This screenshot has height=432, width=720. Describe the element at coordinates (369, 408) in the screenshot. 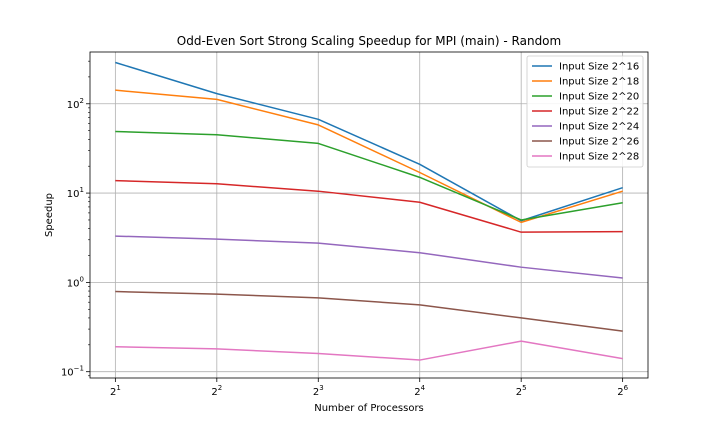

I see `x-axis-label: Number of Processors` at that location.